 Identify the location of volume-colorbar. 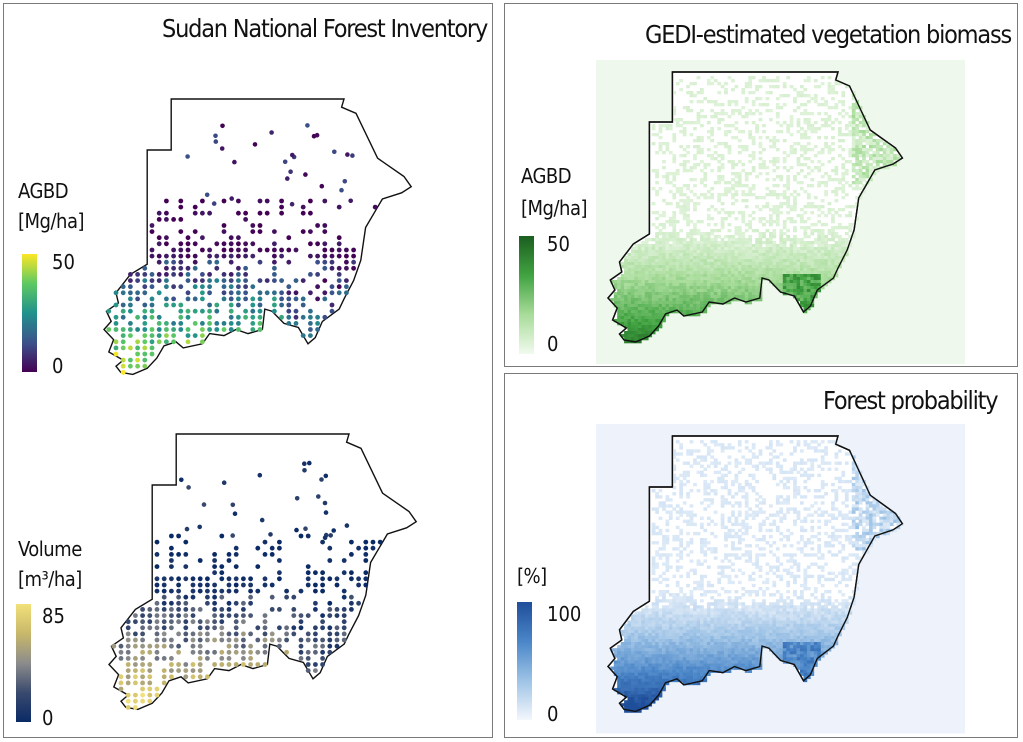
(23, 663).